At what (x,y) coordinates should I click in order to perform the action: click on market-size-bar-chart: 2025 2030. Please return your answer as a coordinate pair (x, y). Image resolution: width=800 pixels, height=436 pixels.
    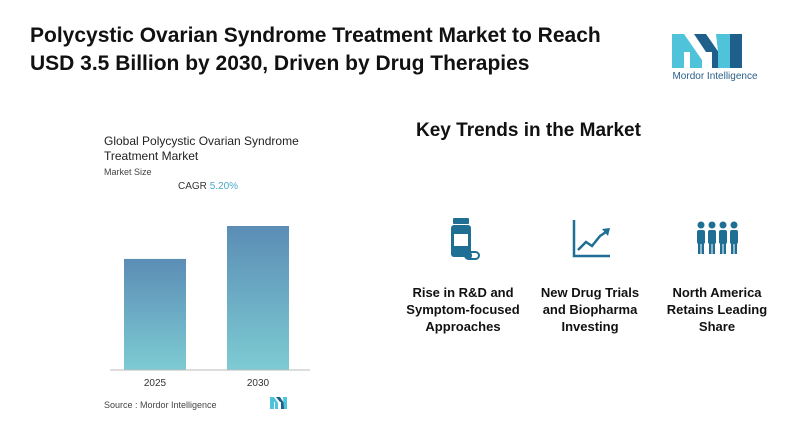
    Looking at the image, I should click on (210, 307).